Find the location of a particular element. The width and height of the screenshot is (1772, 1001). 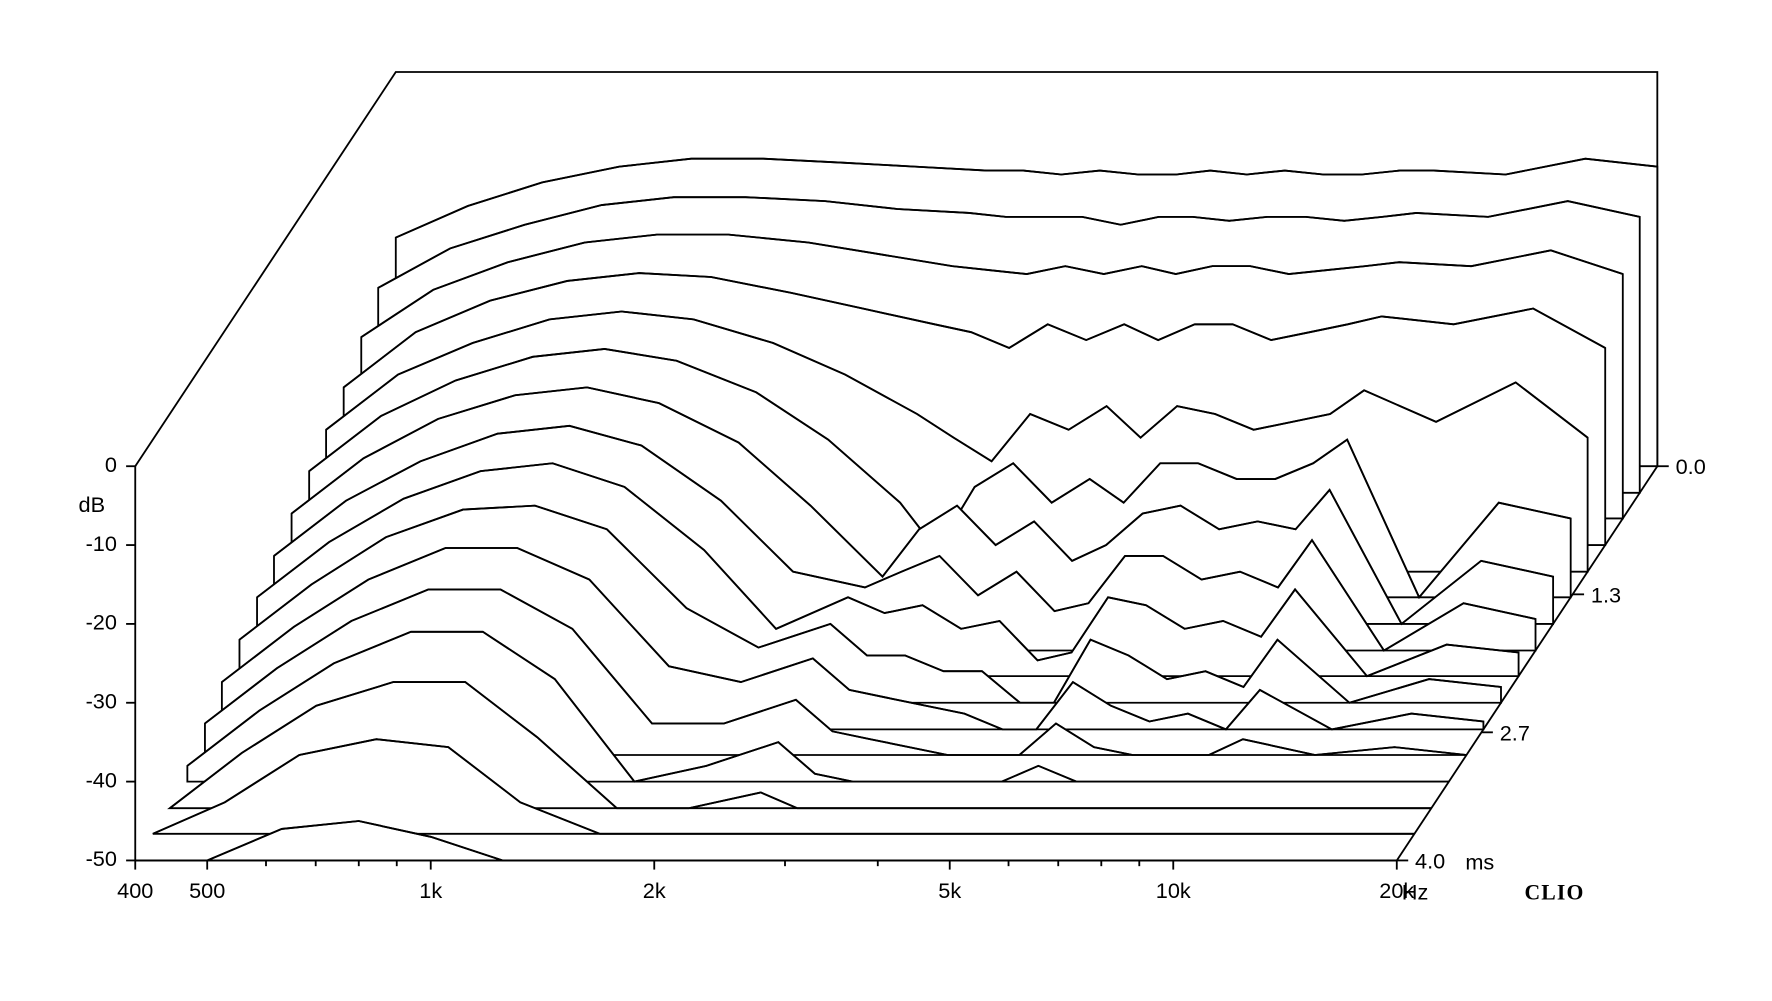

z-tick-label: 1.3 is located at coordinates (1606, 594).